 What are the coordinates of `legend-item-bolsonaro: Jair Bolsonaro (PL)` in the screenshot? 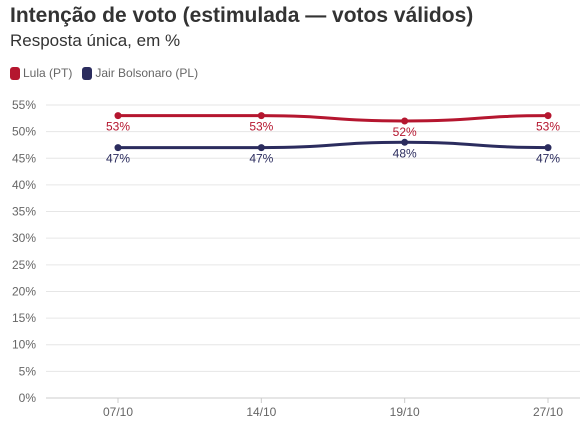 It's located at (140, 73).